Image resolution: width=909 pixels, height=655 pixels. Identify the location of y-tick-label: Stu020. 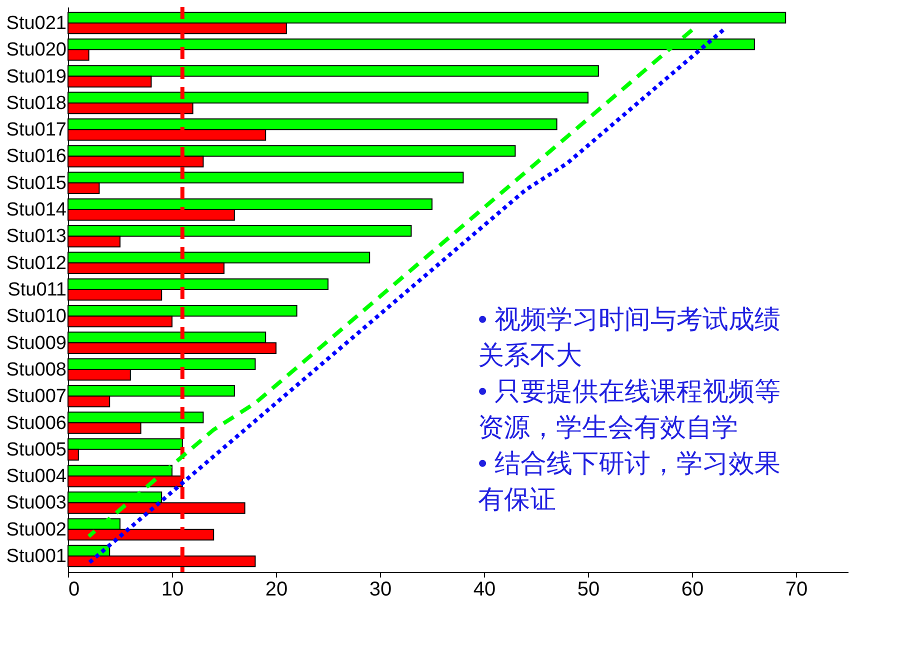
(36, 50).